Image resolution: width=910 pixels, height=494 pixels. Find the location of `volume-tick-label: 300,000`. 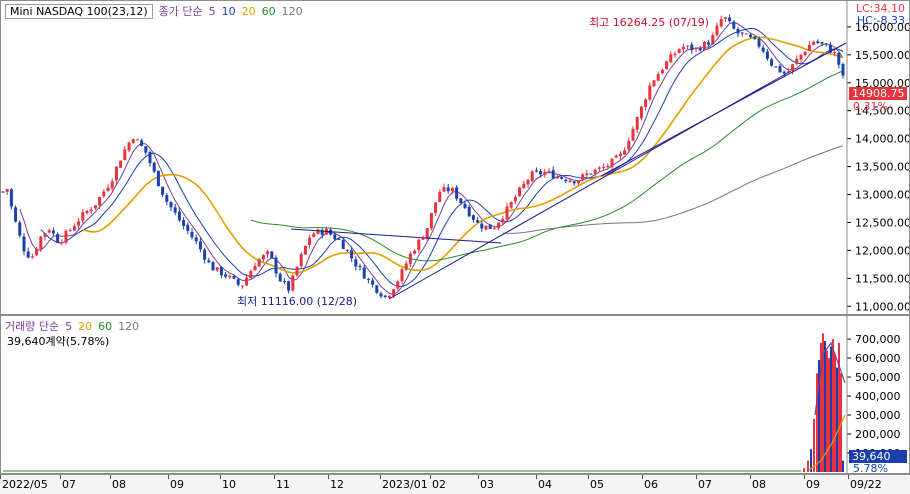

volume-tick-label: 300,000 is located at coordinates (878, 415).